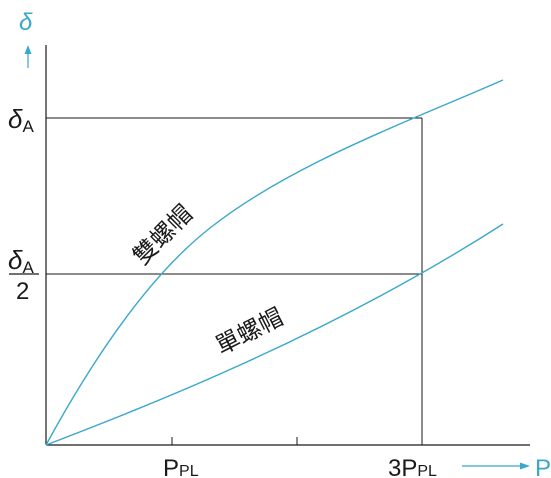  Describe the element at coordinates (181, 466) in the screenshot. I see `x-tick-ppl: PPL` at that location.